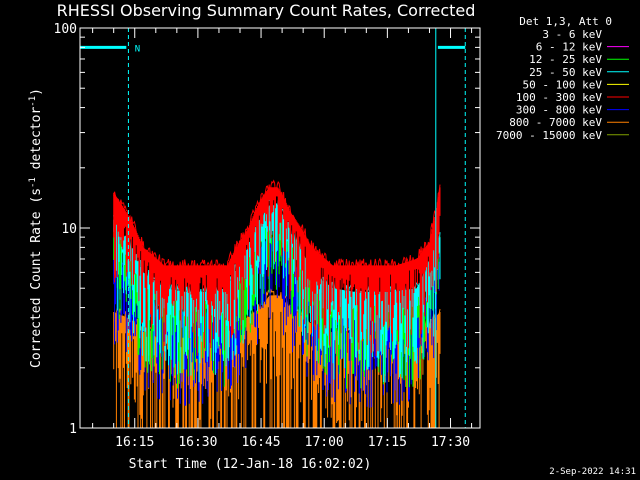 The width and height of the screenshot is (640, 480). I want to click on legend-entry-label: 6 - 12 keV, so click(569, 47).